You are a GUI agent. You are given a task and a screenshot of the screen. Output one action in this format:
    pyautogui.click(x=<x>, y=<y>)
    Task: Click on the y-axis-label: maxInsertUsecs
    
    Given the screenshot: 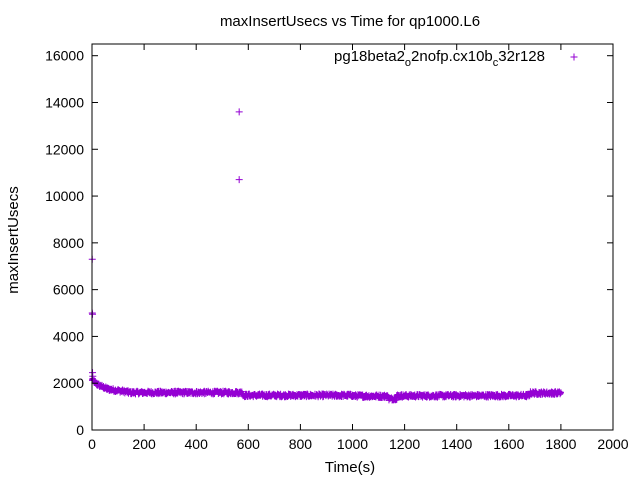 What is the action you would take?
    pyautogui.click(x=13, y=240)
    